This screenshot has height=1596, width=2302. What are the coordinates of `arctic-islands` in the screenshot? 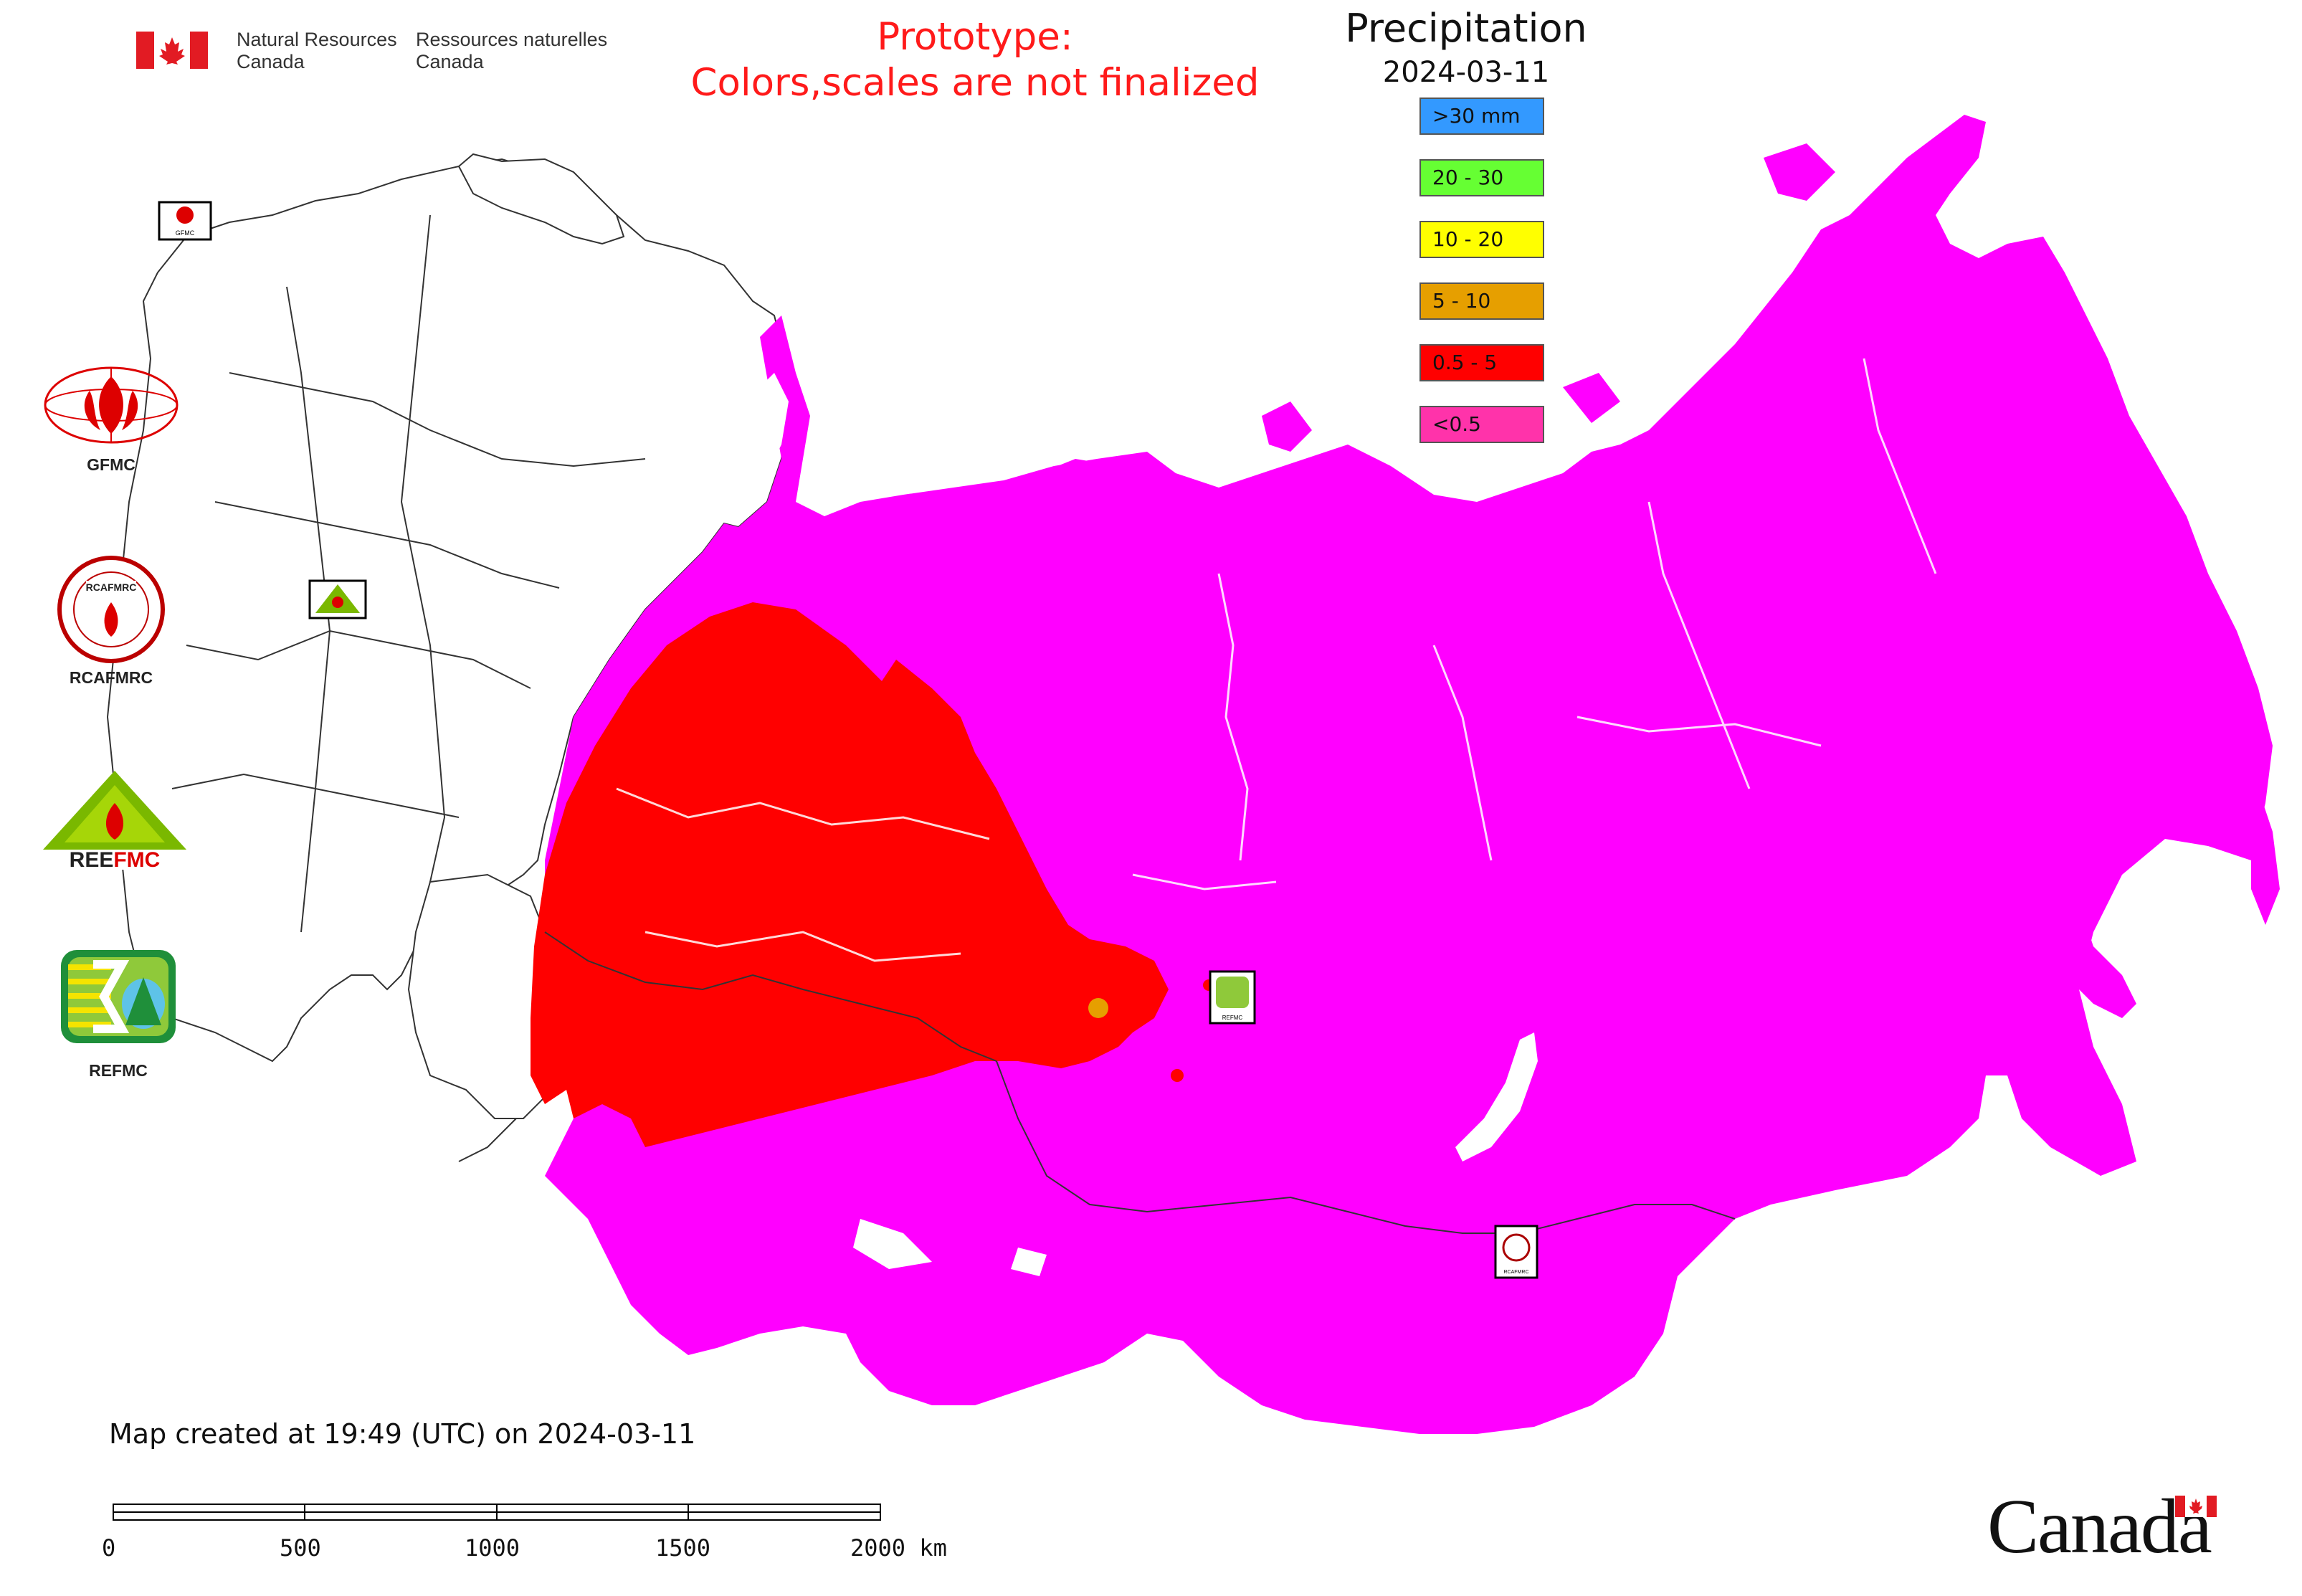 It's located at (1401, 344).